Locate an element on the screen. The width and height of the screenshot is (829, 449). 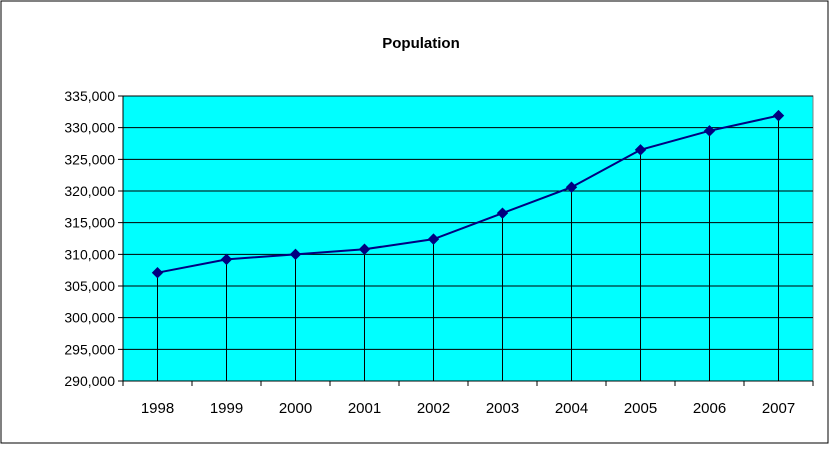
y-tick-label: 330,000 is located at coordinates (89, 128).